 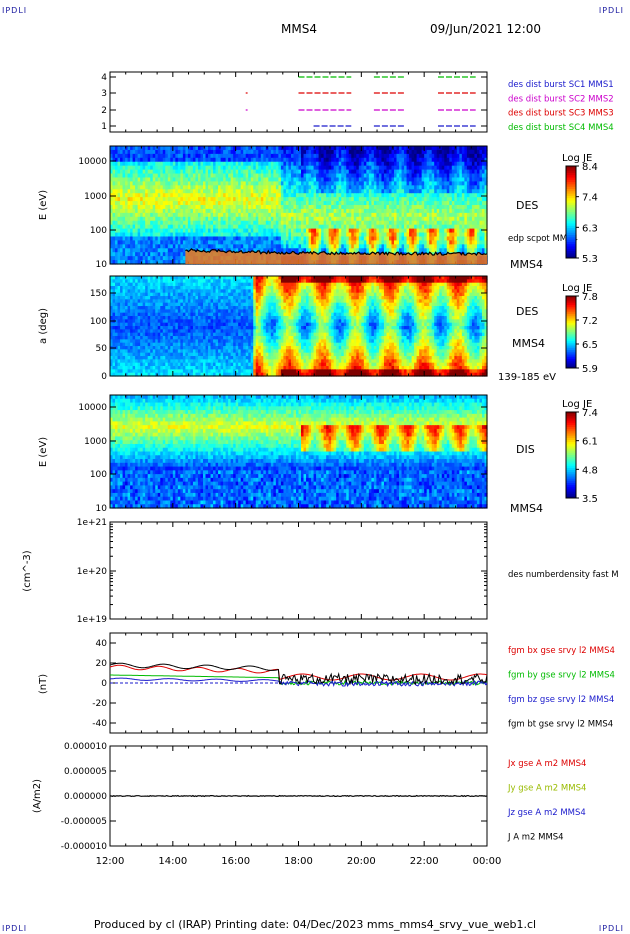 I want to click on plot-date: 09/Jun/2021 12:00, so click(x=486, y=29).